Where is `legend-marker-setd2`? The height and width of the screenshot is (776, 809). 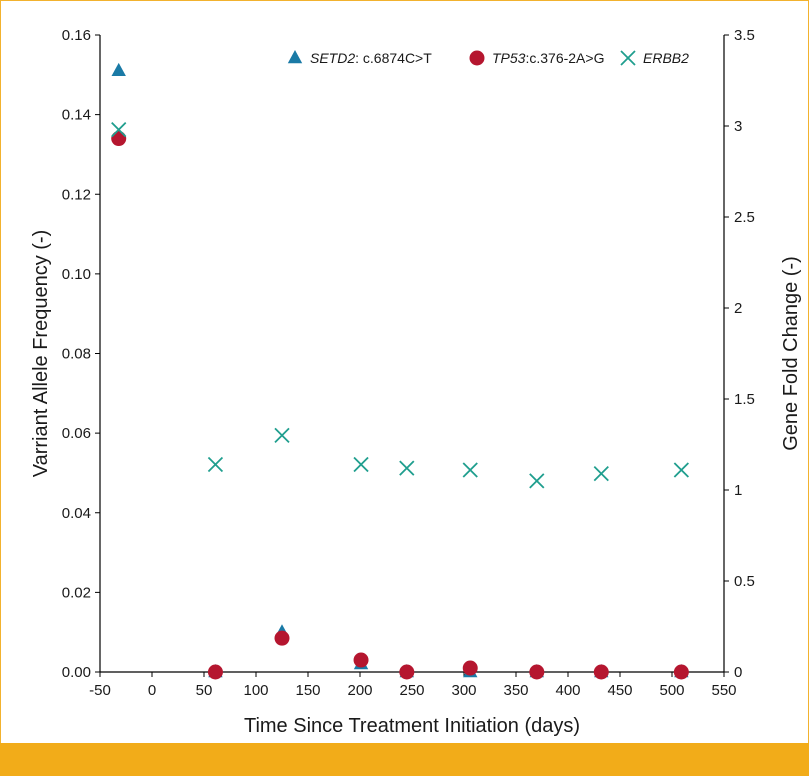 legend-marker-setd2 is located at coordinates (295, 57).